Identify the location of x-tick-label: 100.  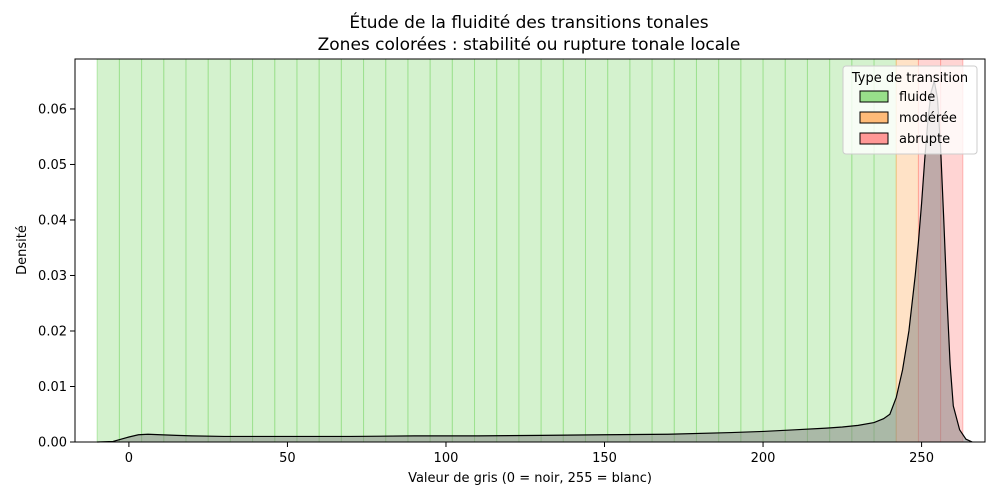
(446, 458).